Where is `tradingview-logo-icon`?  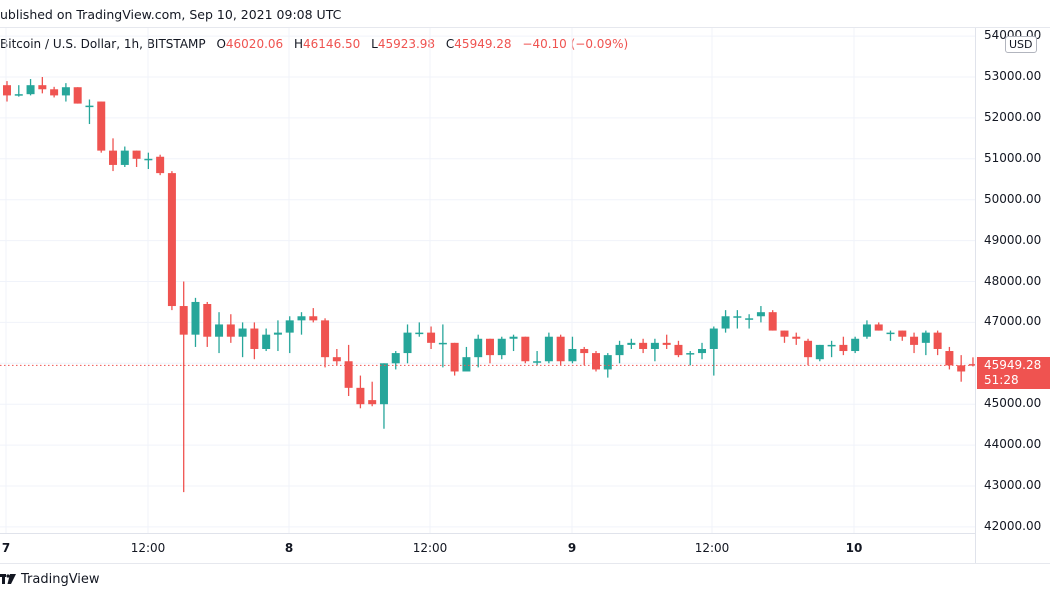 tradingview-logo-icon is located at coordinates (8, 579).